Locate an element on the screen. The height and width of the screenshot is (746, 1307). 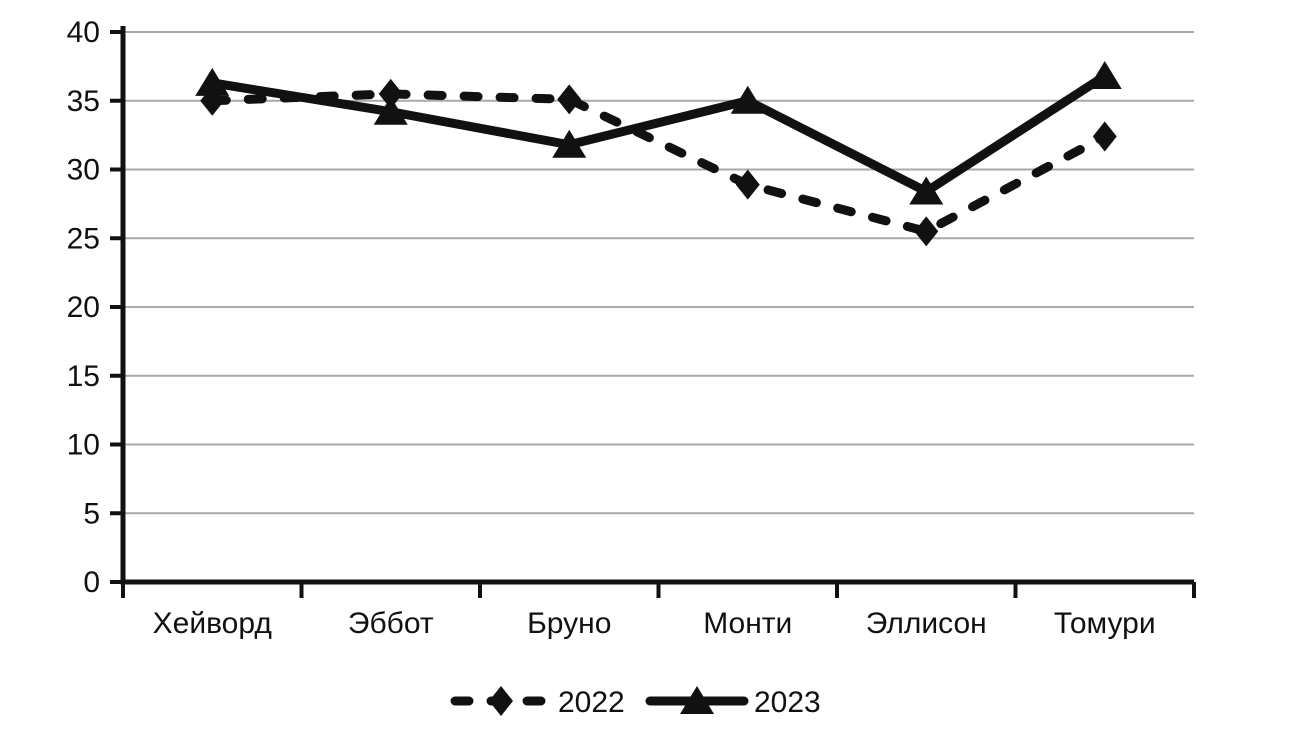
x-category-label: Хейворд is located at coordinates (212, 623).